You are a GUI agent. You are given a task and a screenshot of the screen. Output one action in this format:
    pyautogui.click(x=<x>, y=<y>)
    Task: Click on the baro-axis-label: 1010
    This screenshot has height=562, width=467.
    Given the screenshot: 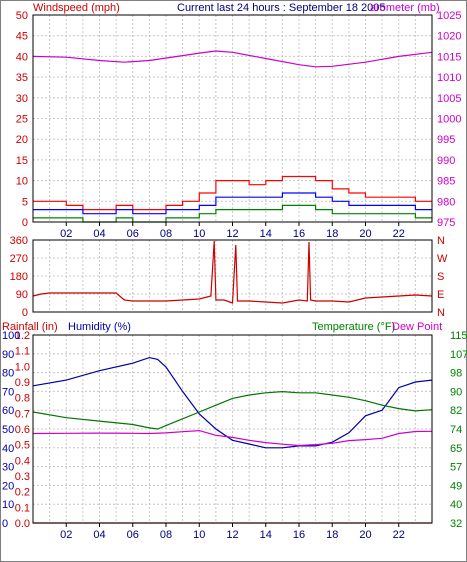 What is the action you would take?
    pyautogui.click(x=449, y=78)
    